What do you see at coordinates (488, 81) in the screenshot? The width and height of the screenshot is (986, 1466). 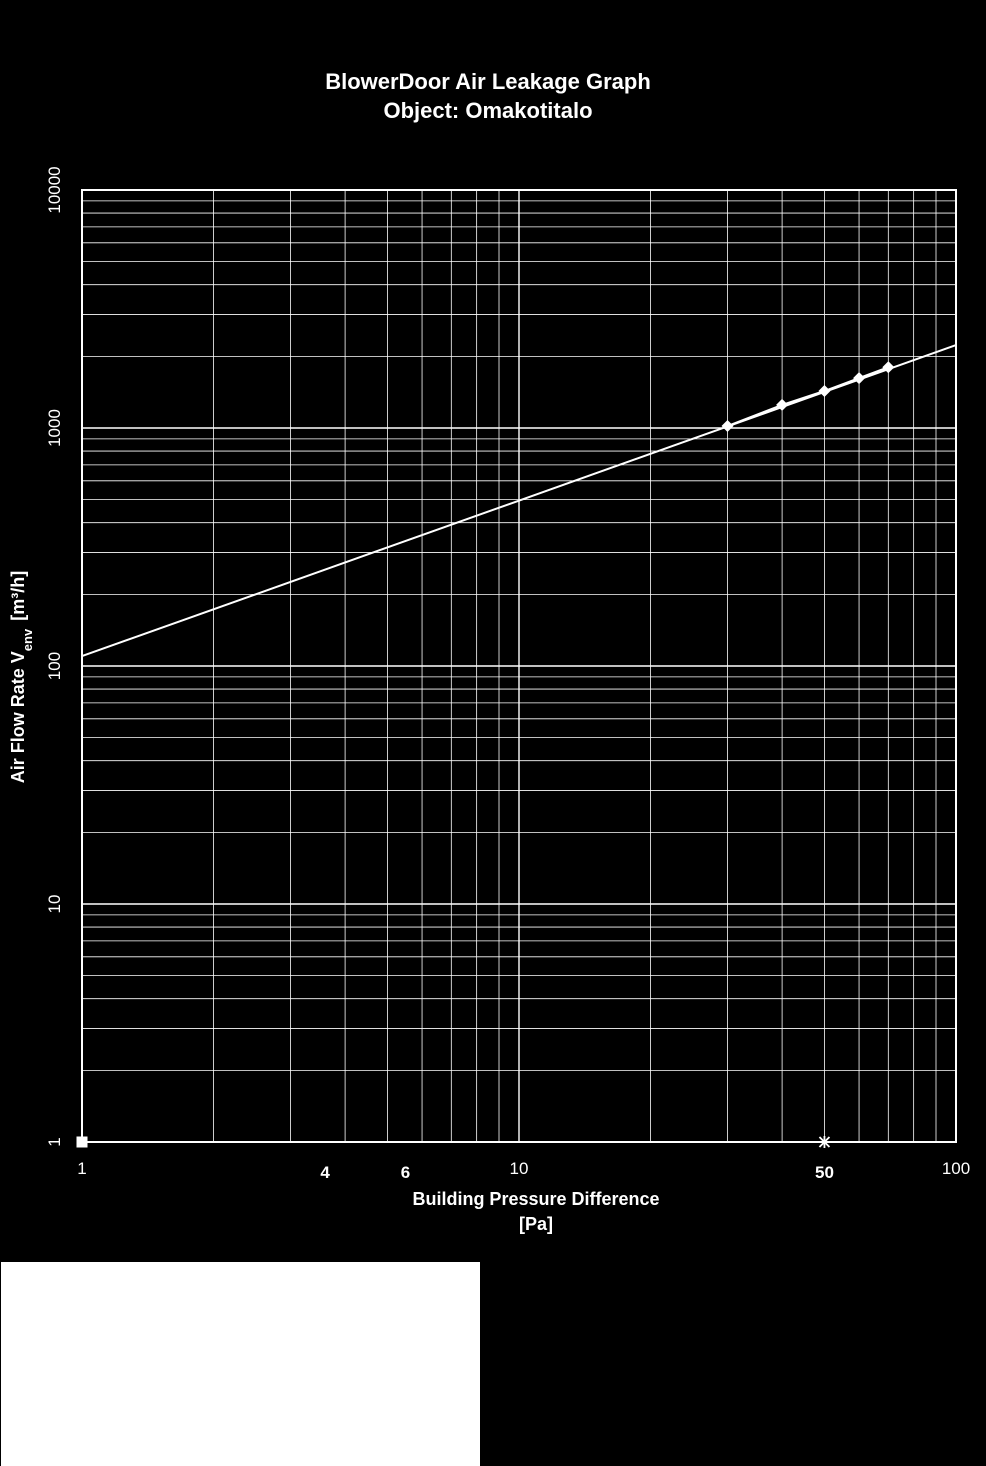 I see `chart-title: BlowerDoor Air Leakage Graph` at bounding box center [488, 81].